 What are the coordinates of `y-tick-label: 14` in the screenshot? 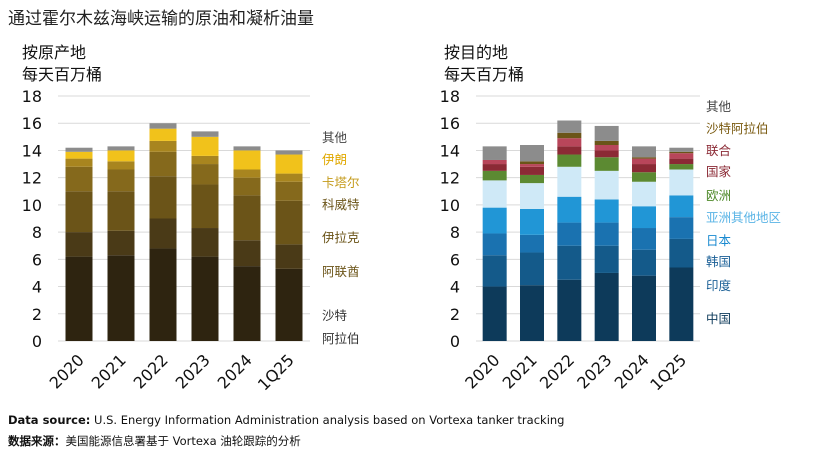 It's located at (32, 150).